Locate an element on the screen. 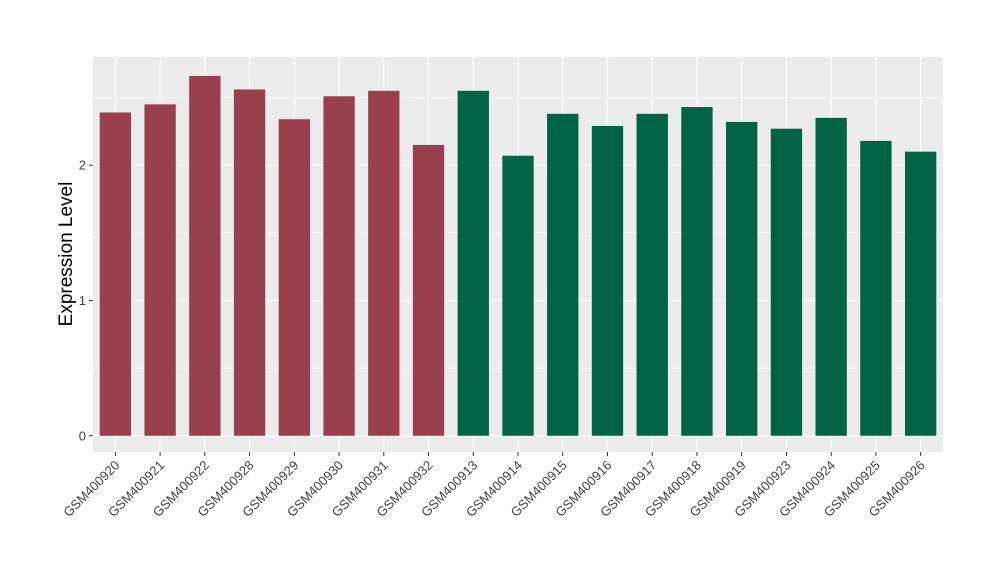 This screenshot has width=1000, height=580. bar-GSM400931 is located at coordinates (384, 263).